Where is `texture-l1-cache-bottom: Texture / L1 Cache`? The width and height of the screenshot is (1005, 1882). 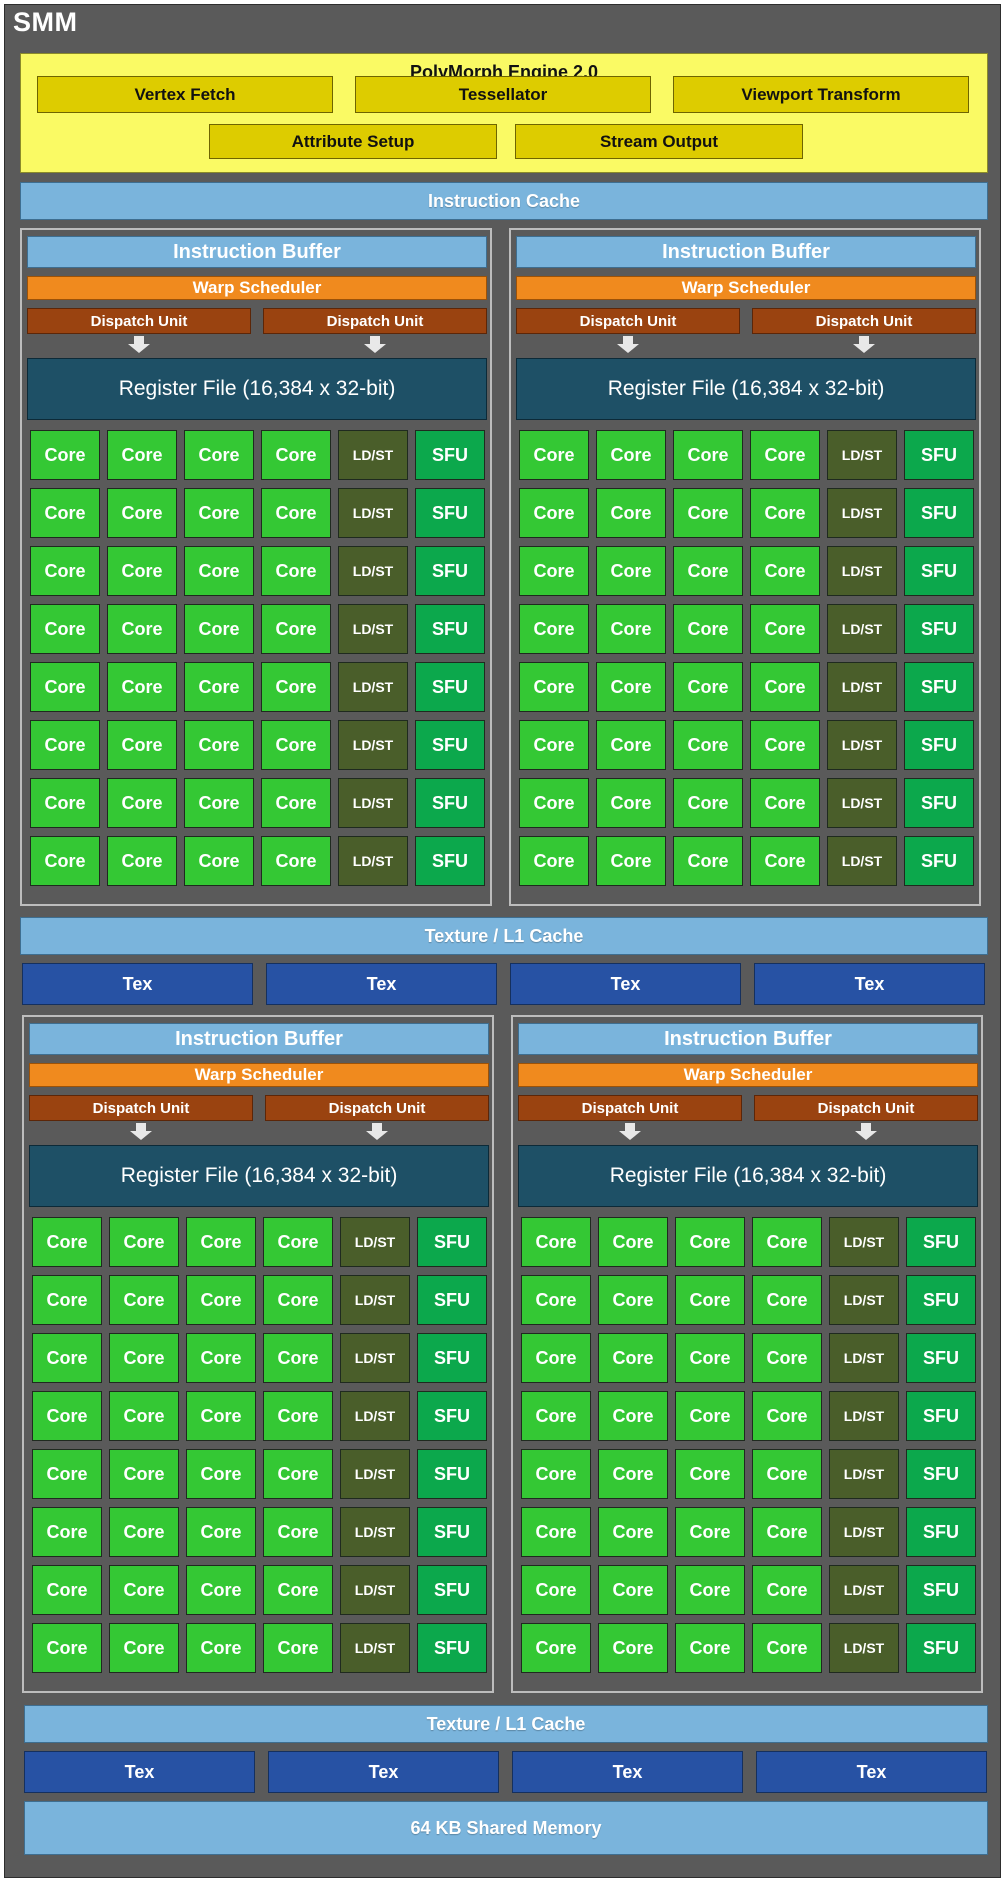 texture-l1-cache-bottom: Texture / L1 Cache is located at coordinates (506, 1724).